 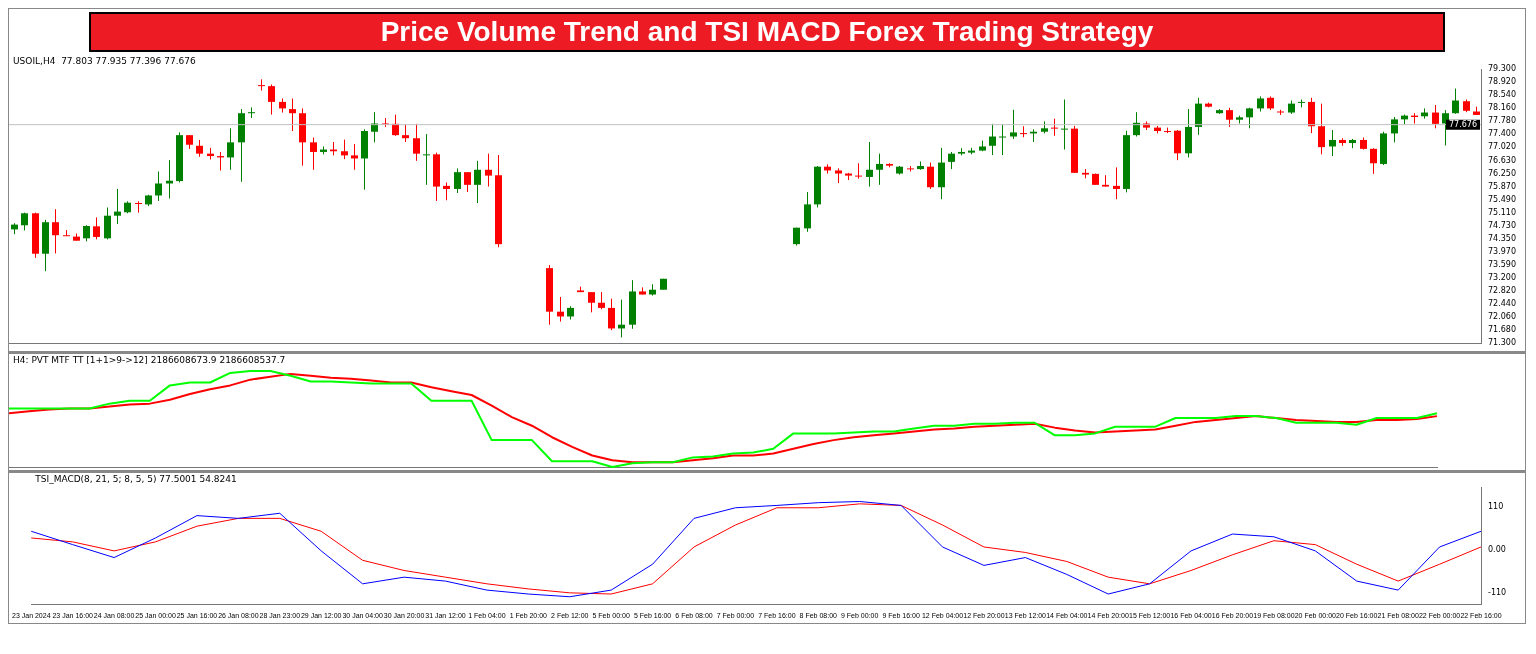 I want to click on y-tick-label: 73.590, so click(x=1502, y=264).